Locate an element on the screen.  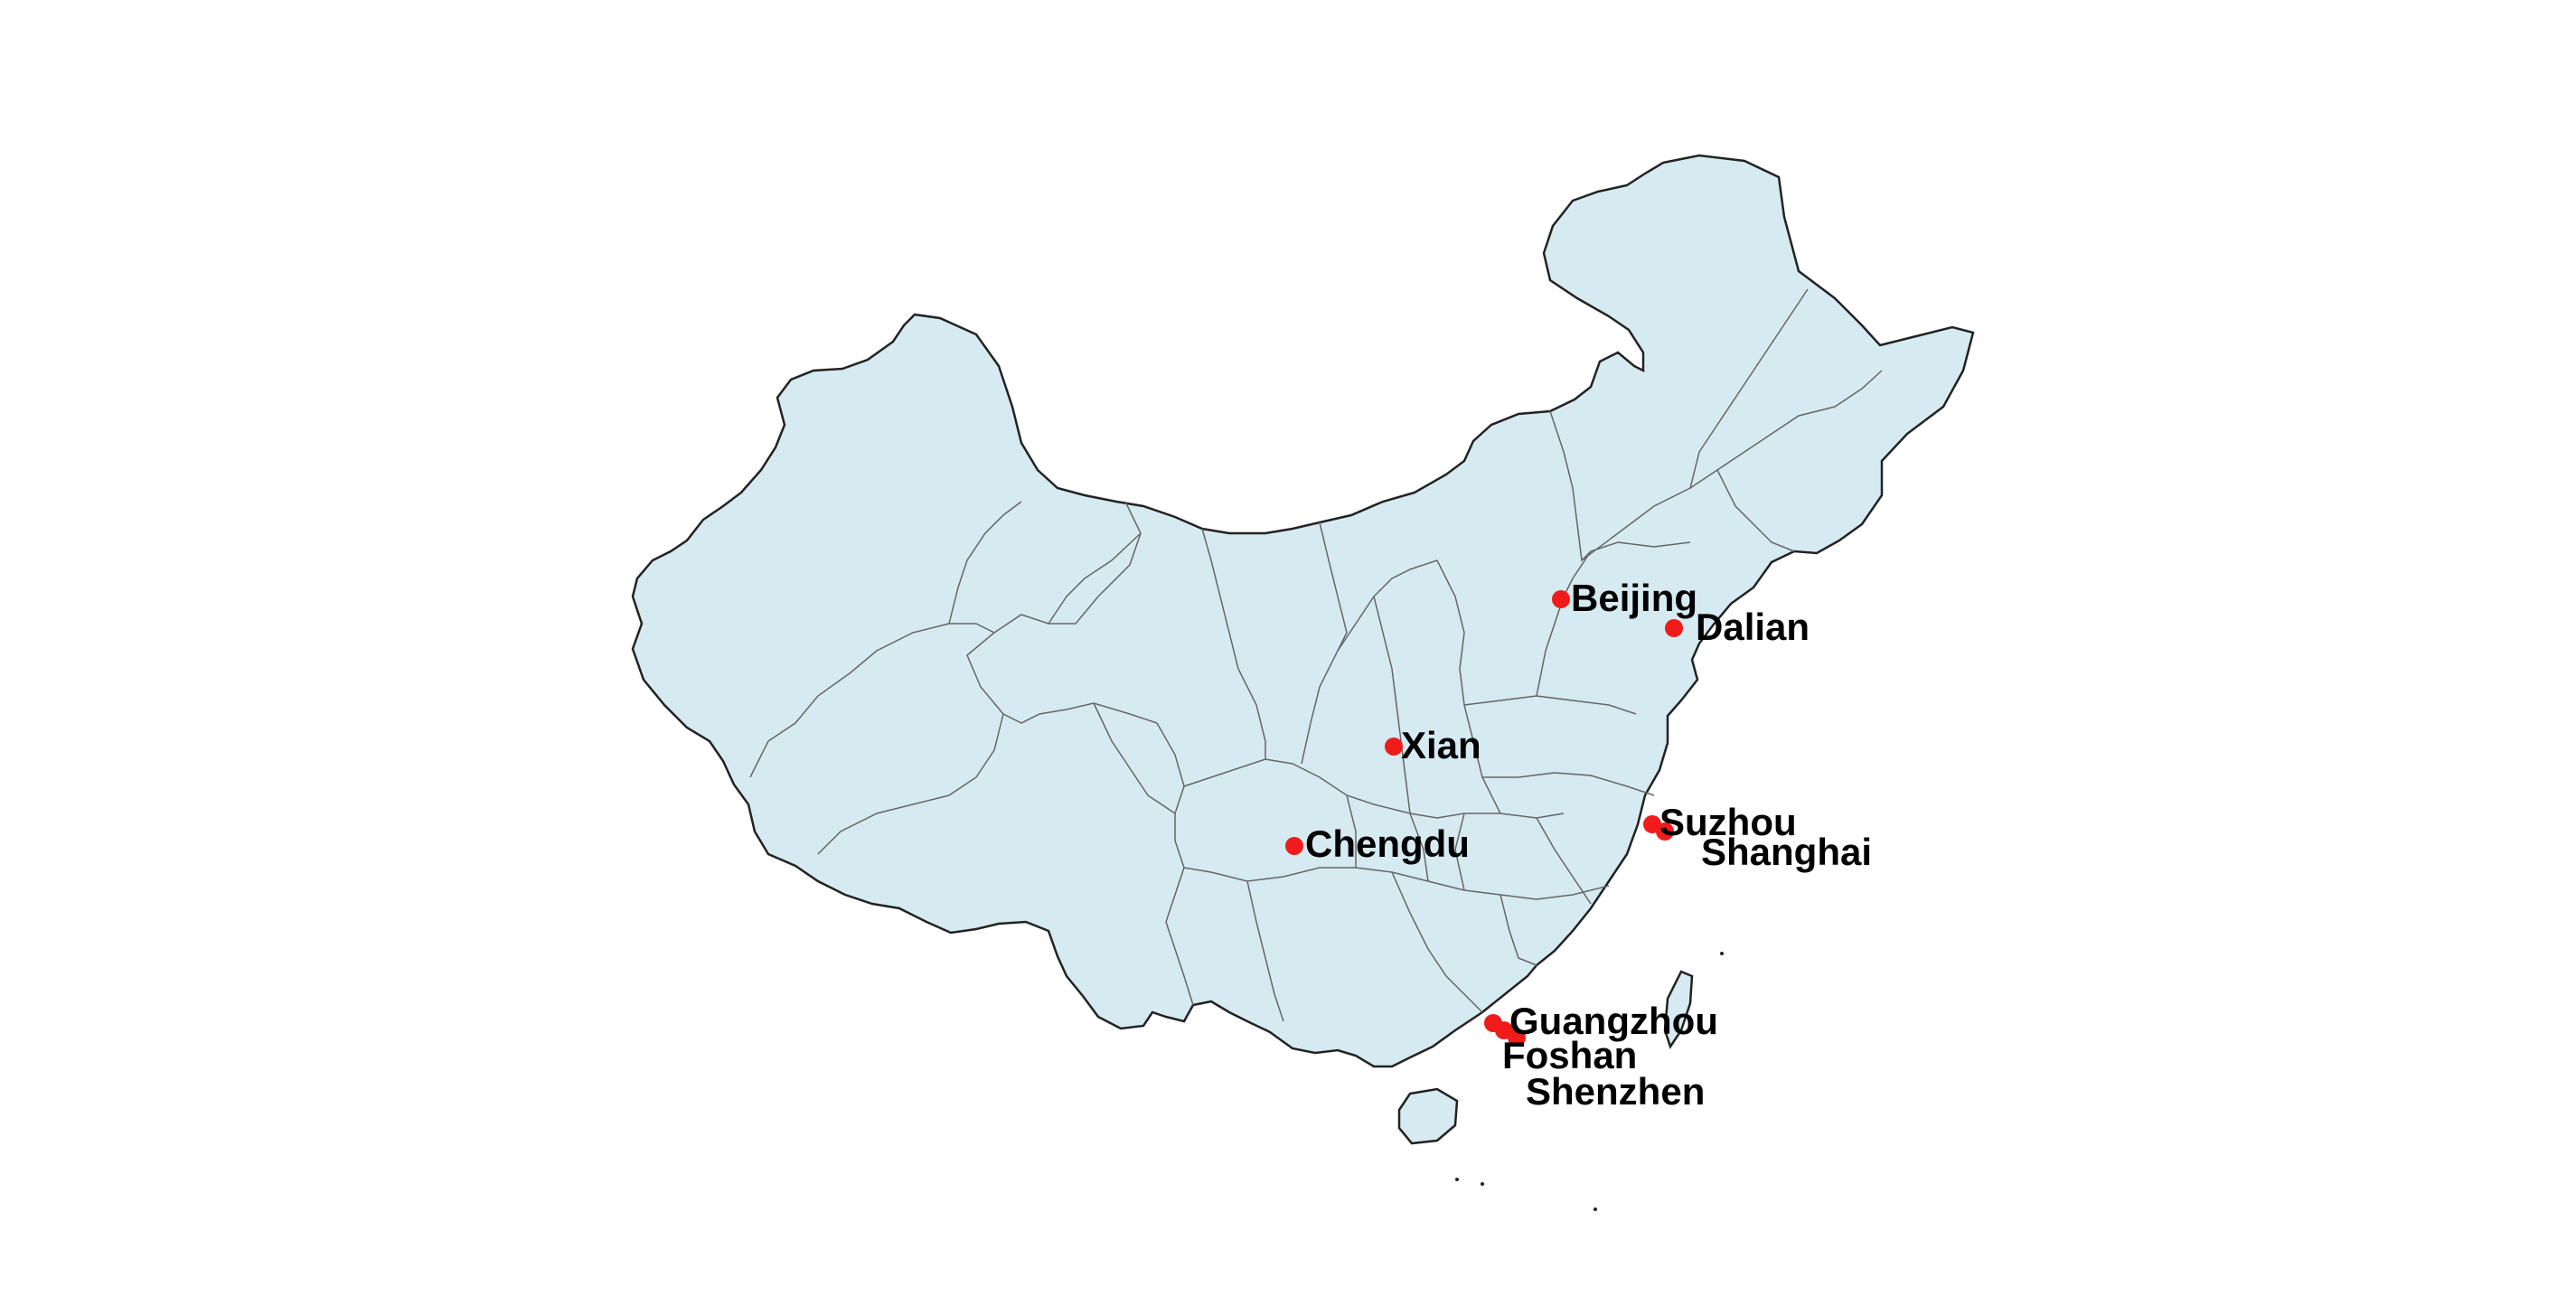
city-label-foshan: Foshan is located at coordinates (1570, 1055).